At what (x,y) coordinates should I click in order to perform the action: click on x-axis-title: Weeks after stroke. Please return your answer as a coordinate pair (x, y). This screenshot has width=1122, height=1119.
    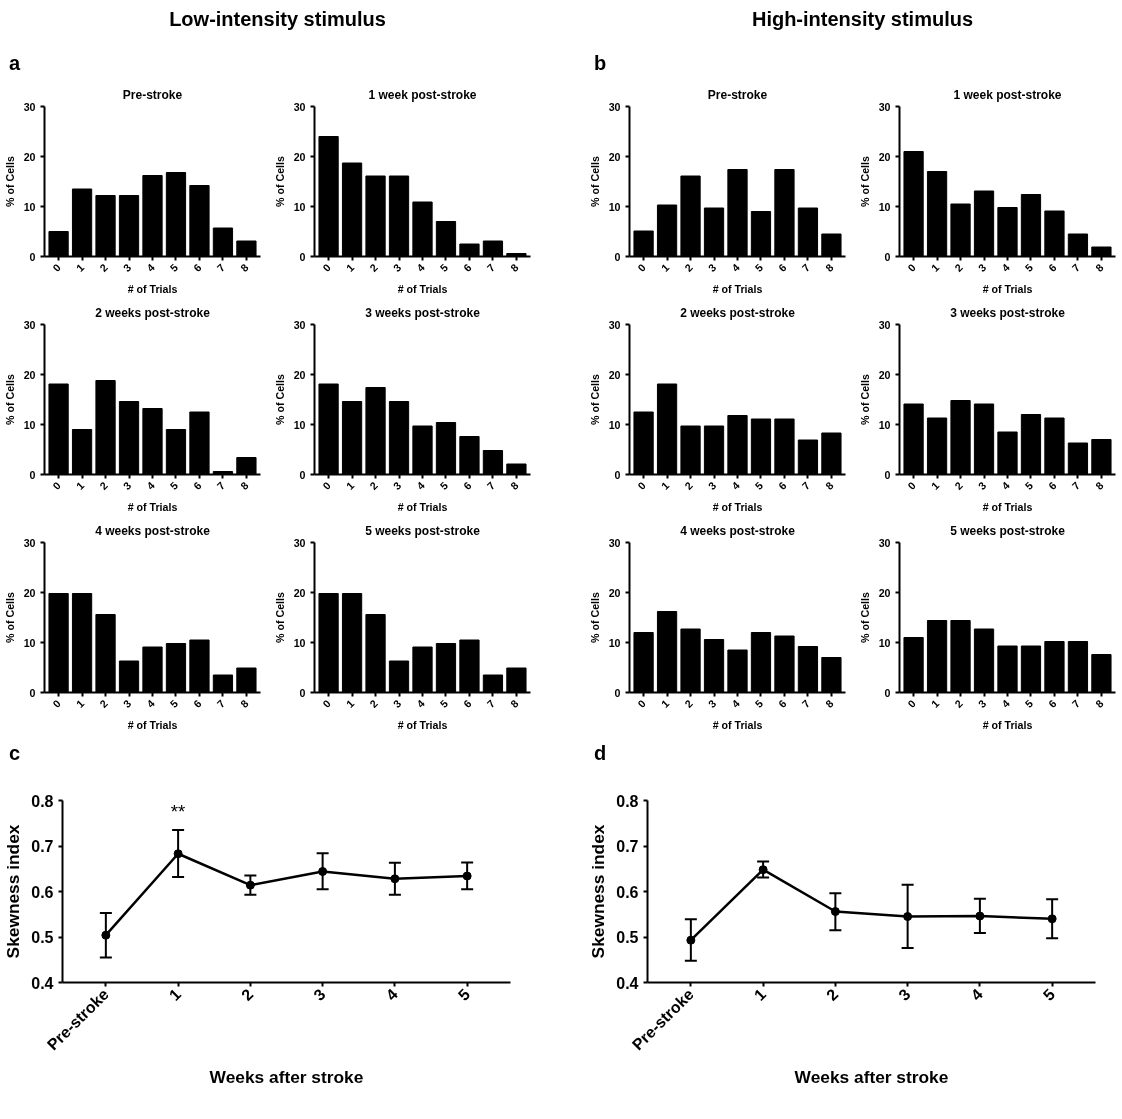
    Looking at the image, I should click on (286, 1077).